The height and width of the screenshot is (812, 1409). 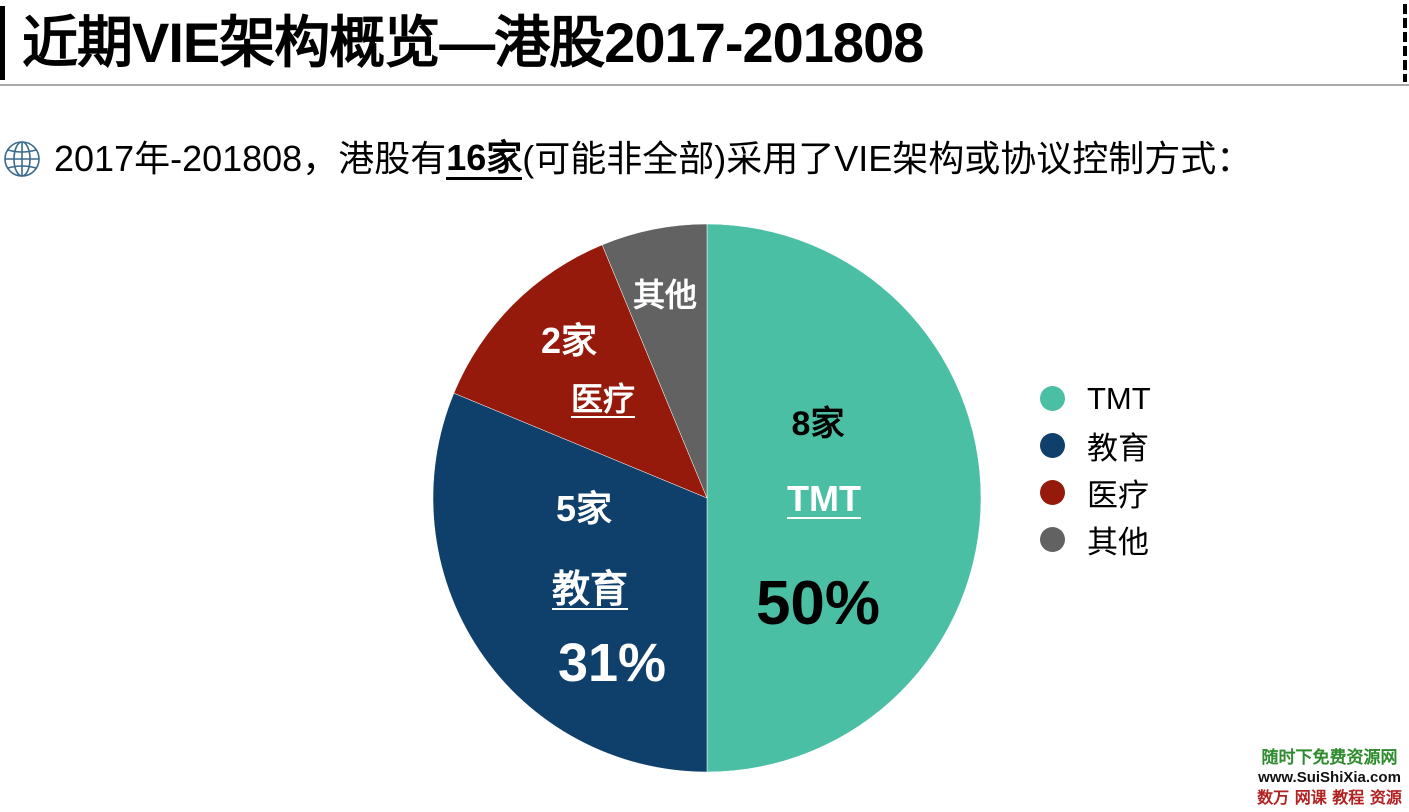 I want to click on title-accent-bar, so click(x=2, y=43).